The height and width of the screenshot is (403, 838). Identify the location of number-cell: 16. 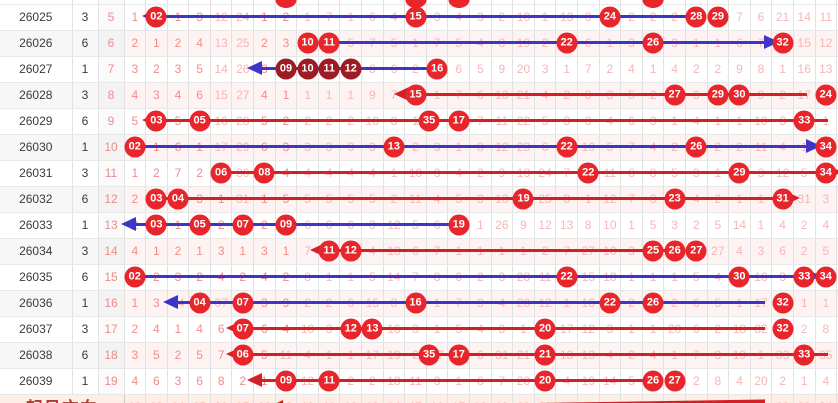
(588, 303).